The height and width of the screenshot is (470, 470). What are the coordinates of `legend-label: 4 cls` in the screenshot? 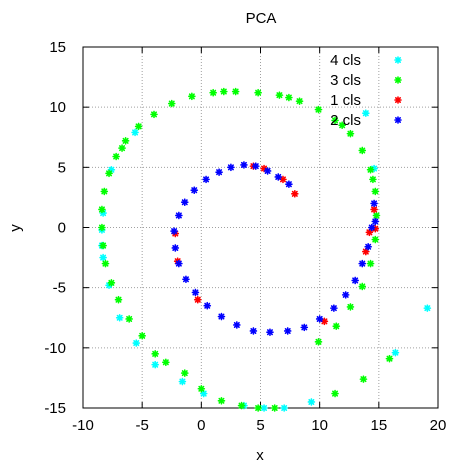 It's located at (345, 60).